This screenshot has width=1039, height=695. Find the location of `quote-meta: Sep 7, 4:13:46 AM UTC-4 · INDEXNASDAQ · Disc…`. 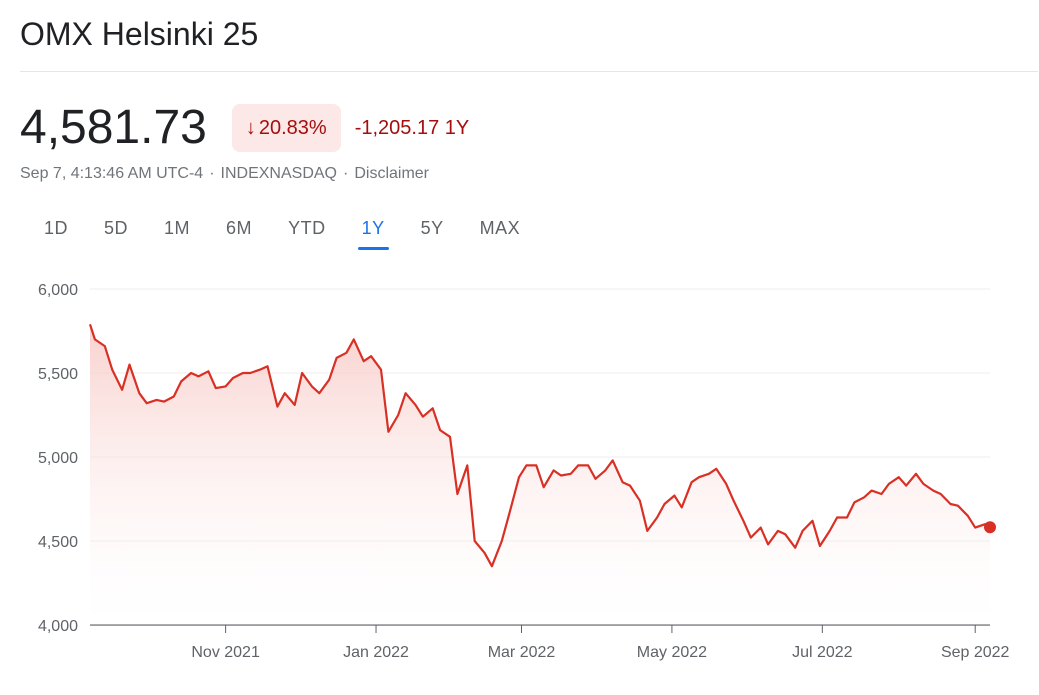

quote-meta: Sep 7, 4:13:46 AM UTC-4 · INDEXNASDAQ · Disc… is located at coordinates (224, 174).